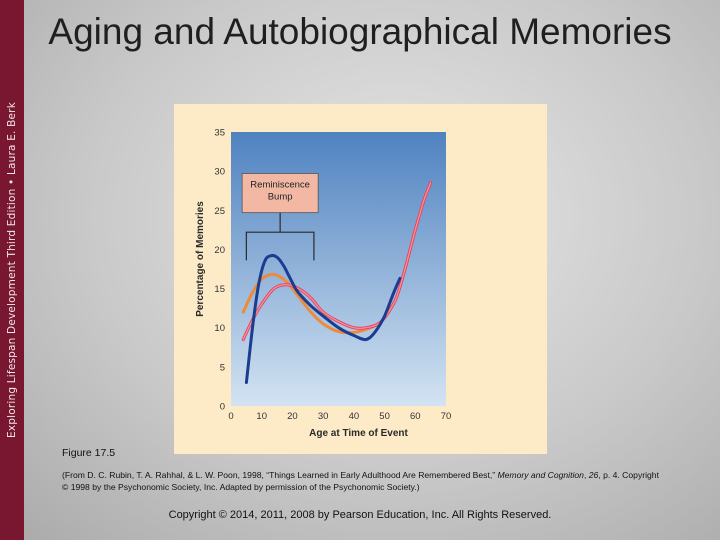  Describe the element at coordinates (292, 416) in the screenshot. I see `x-tick-label: 20` at that location.